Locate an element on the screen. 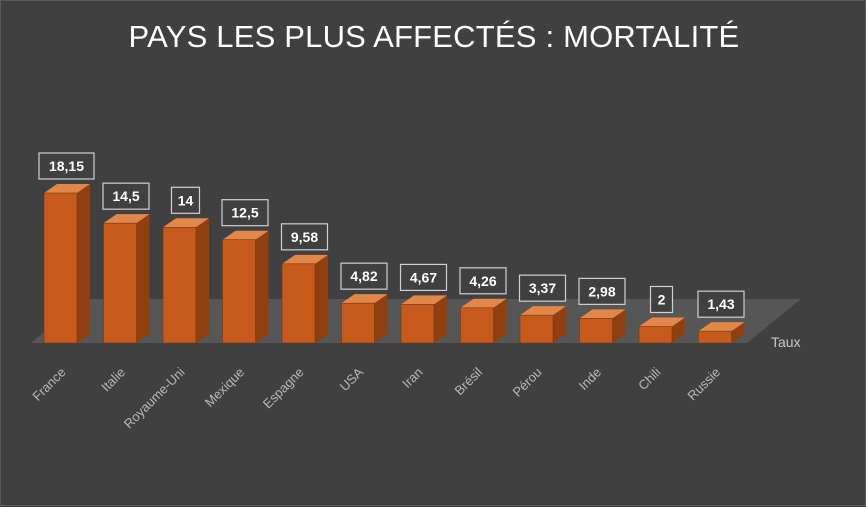 This screenshot has height=507, width=866. tick-label-9: Inde is located at coordinates (590, 379).